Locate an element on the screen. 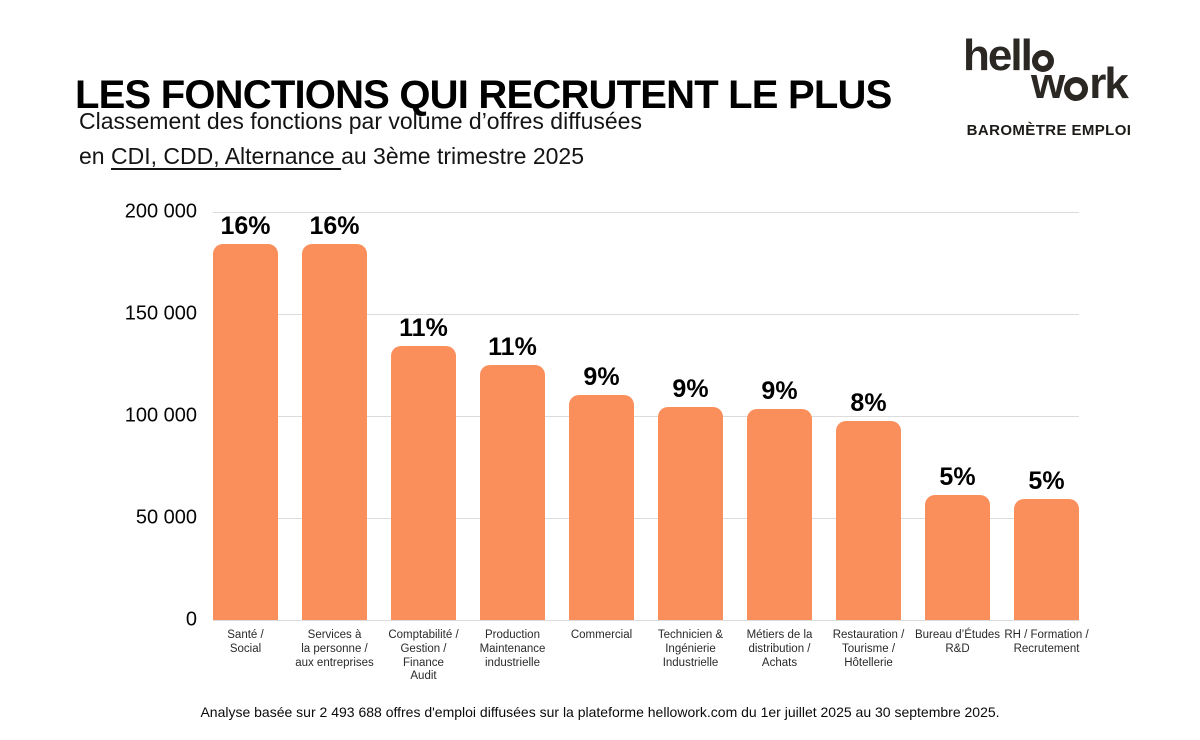  bar-group: 16% Santé / Social is located at coordinates (245, 433).